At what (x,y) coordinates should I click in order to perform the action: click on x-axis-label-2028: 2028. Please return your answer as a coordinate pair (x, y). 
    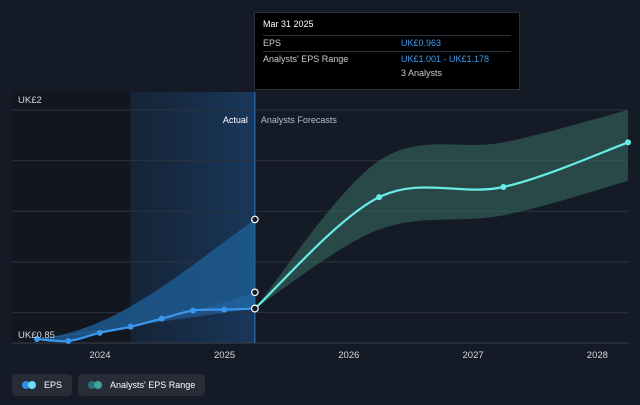
    Looking at the image, I should click on (597, 355).